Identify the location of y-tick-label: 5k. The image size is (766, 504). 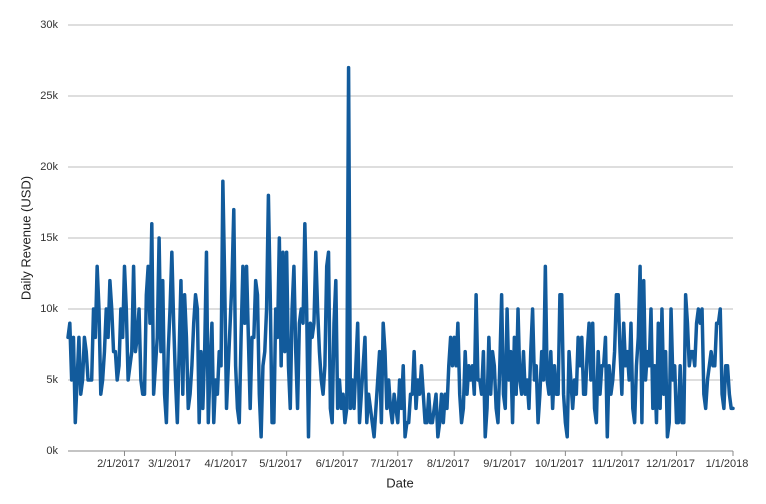
(52, 380).